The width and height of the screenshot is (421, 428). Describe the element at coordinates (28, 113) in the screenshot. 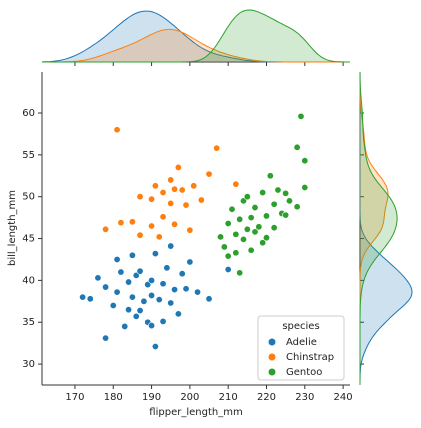

I see `y-tick-label: 60` at that location.